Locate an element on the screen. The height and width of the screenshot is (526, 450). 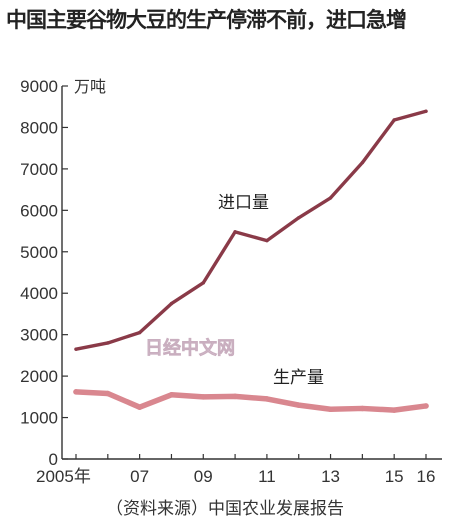
y-tick-label: 0 is located at coordinates (53, 459).